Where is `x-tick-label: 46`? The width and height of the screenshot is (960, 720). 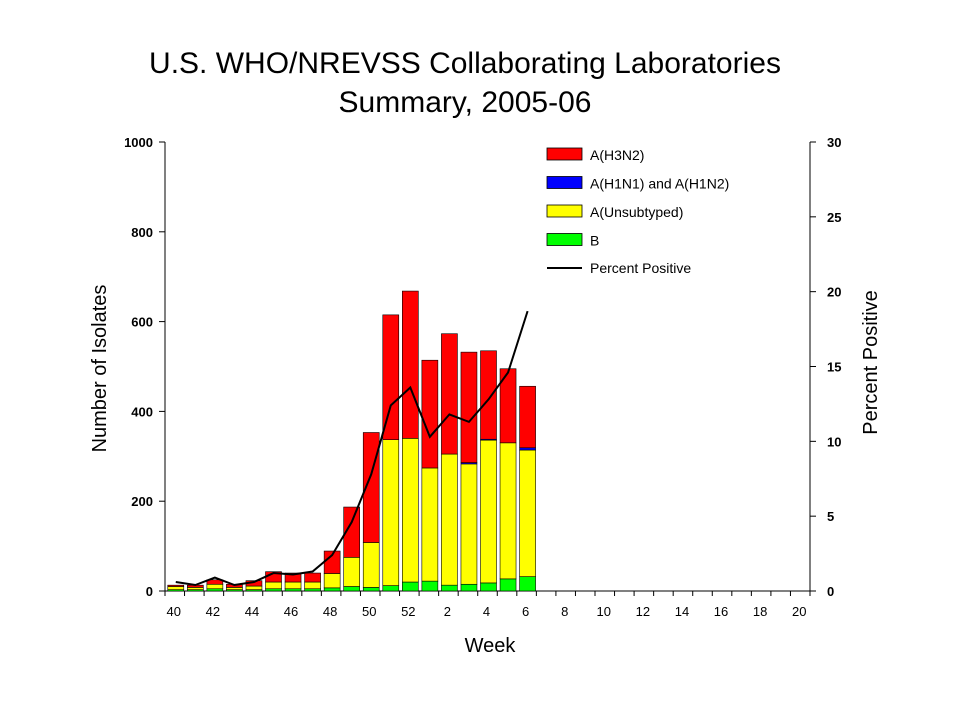
x-tick-label: 46 is located at coordinates (291, 611).